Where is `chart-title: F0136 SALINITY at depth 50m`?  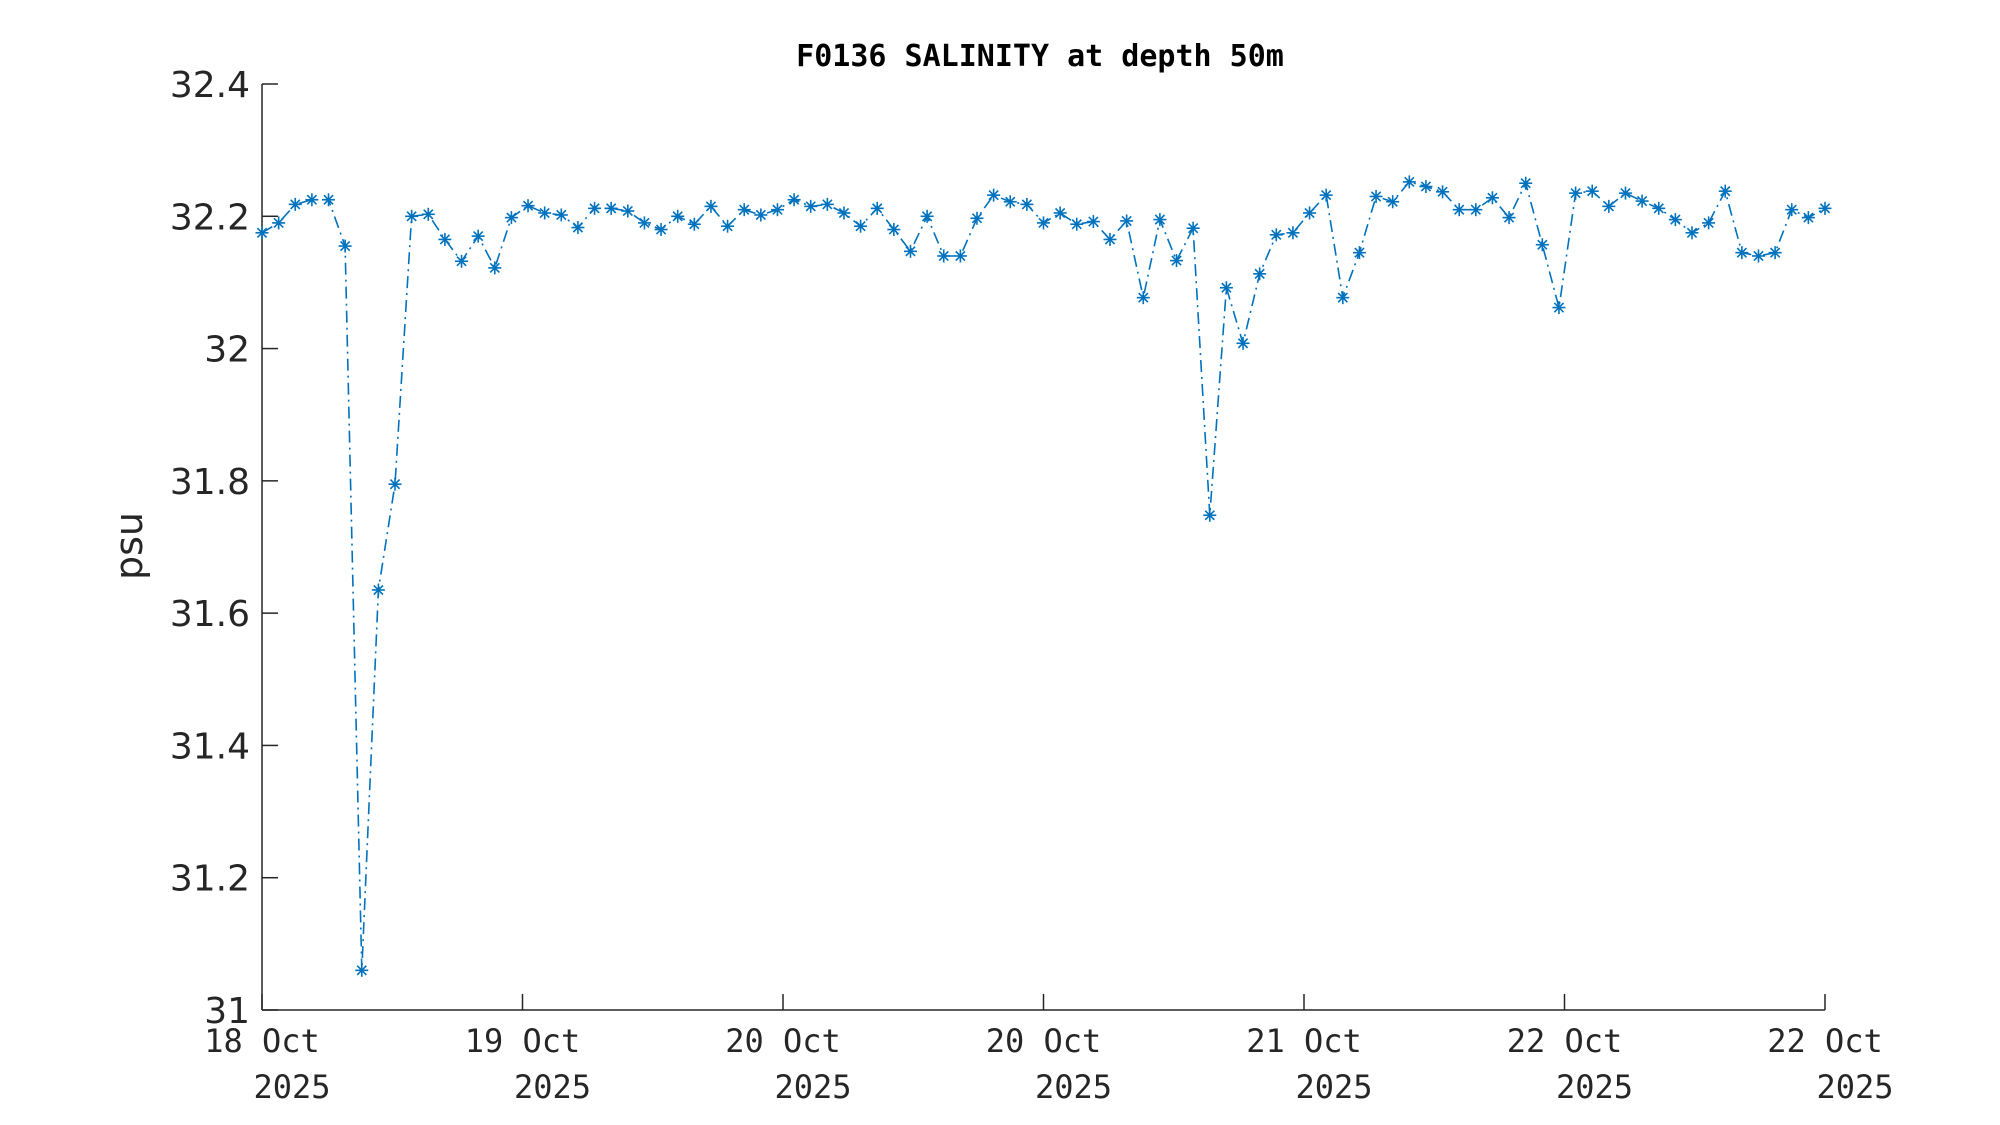 chart-title: F0136 SALINITY at depth 50m is located at coordinates (1040, 56).